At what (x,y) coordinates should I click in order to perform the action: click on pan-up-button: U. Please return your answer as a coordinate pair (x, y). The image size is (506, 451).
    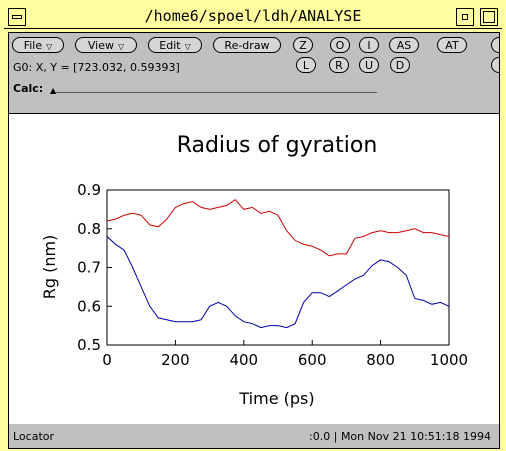
    Looking at the image, I should click on (369, 65).